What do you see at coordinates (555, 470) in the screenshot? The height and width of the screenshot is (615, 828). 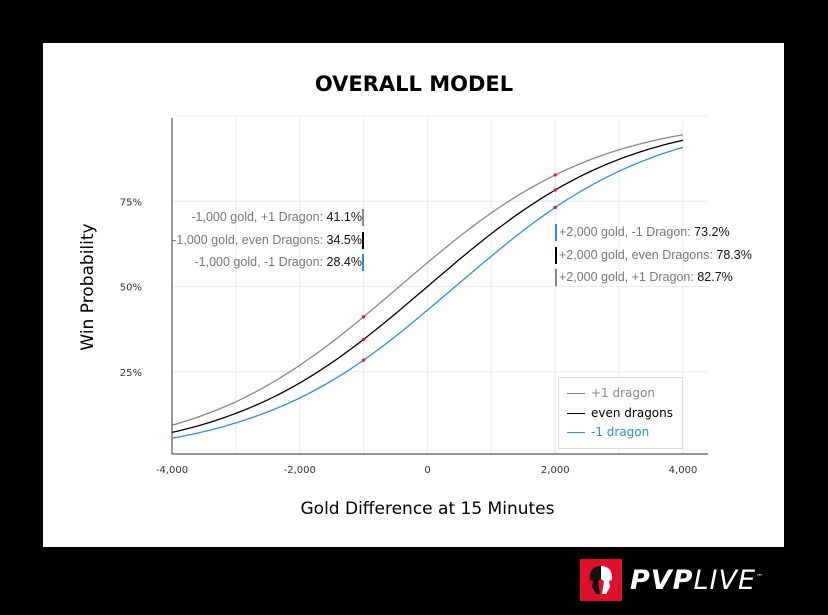 I see `x-tick-label: 2,000` at bounding box center [555, 470].